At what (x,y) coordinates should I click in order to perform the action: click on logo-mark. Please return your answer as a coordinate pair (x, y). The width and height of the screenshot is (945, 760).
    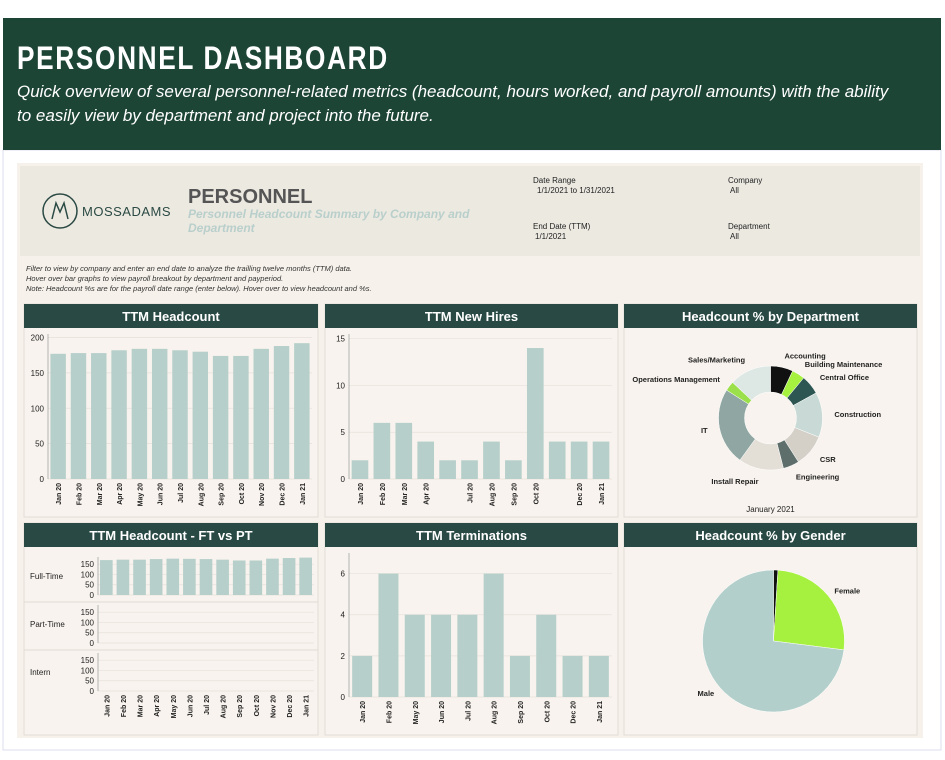
    Looking at the image, I should click on (60, 211).